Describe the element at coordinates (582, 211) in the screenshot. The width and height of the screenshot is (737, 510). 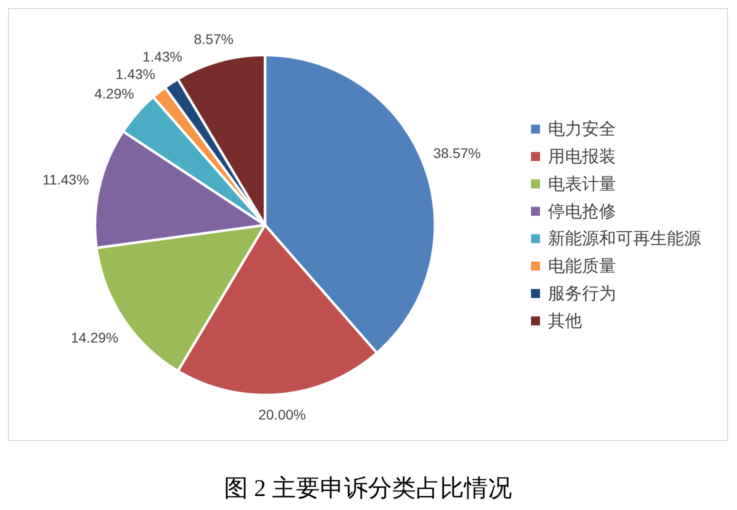
I see `legend-label: 停电抢修` at that location.